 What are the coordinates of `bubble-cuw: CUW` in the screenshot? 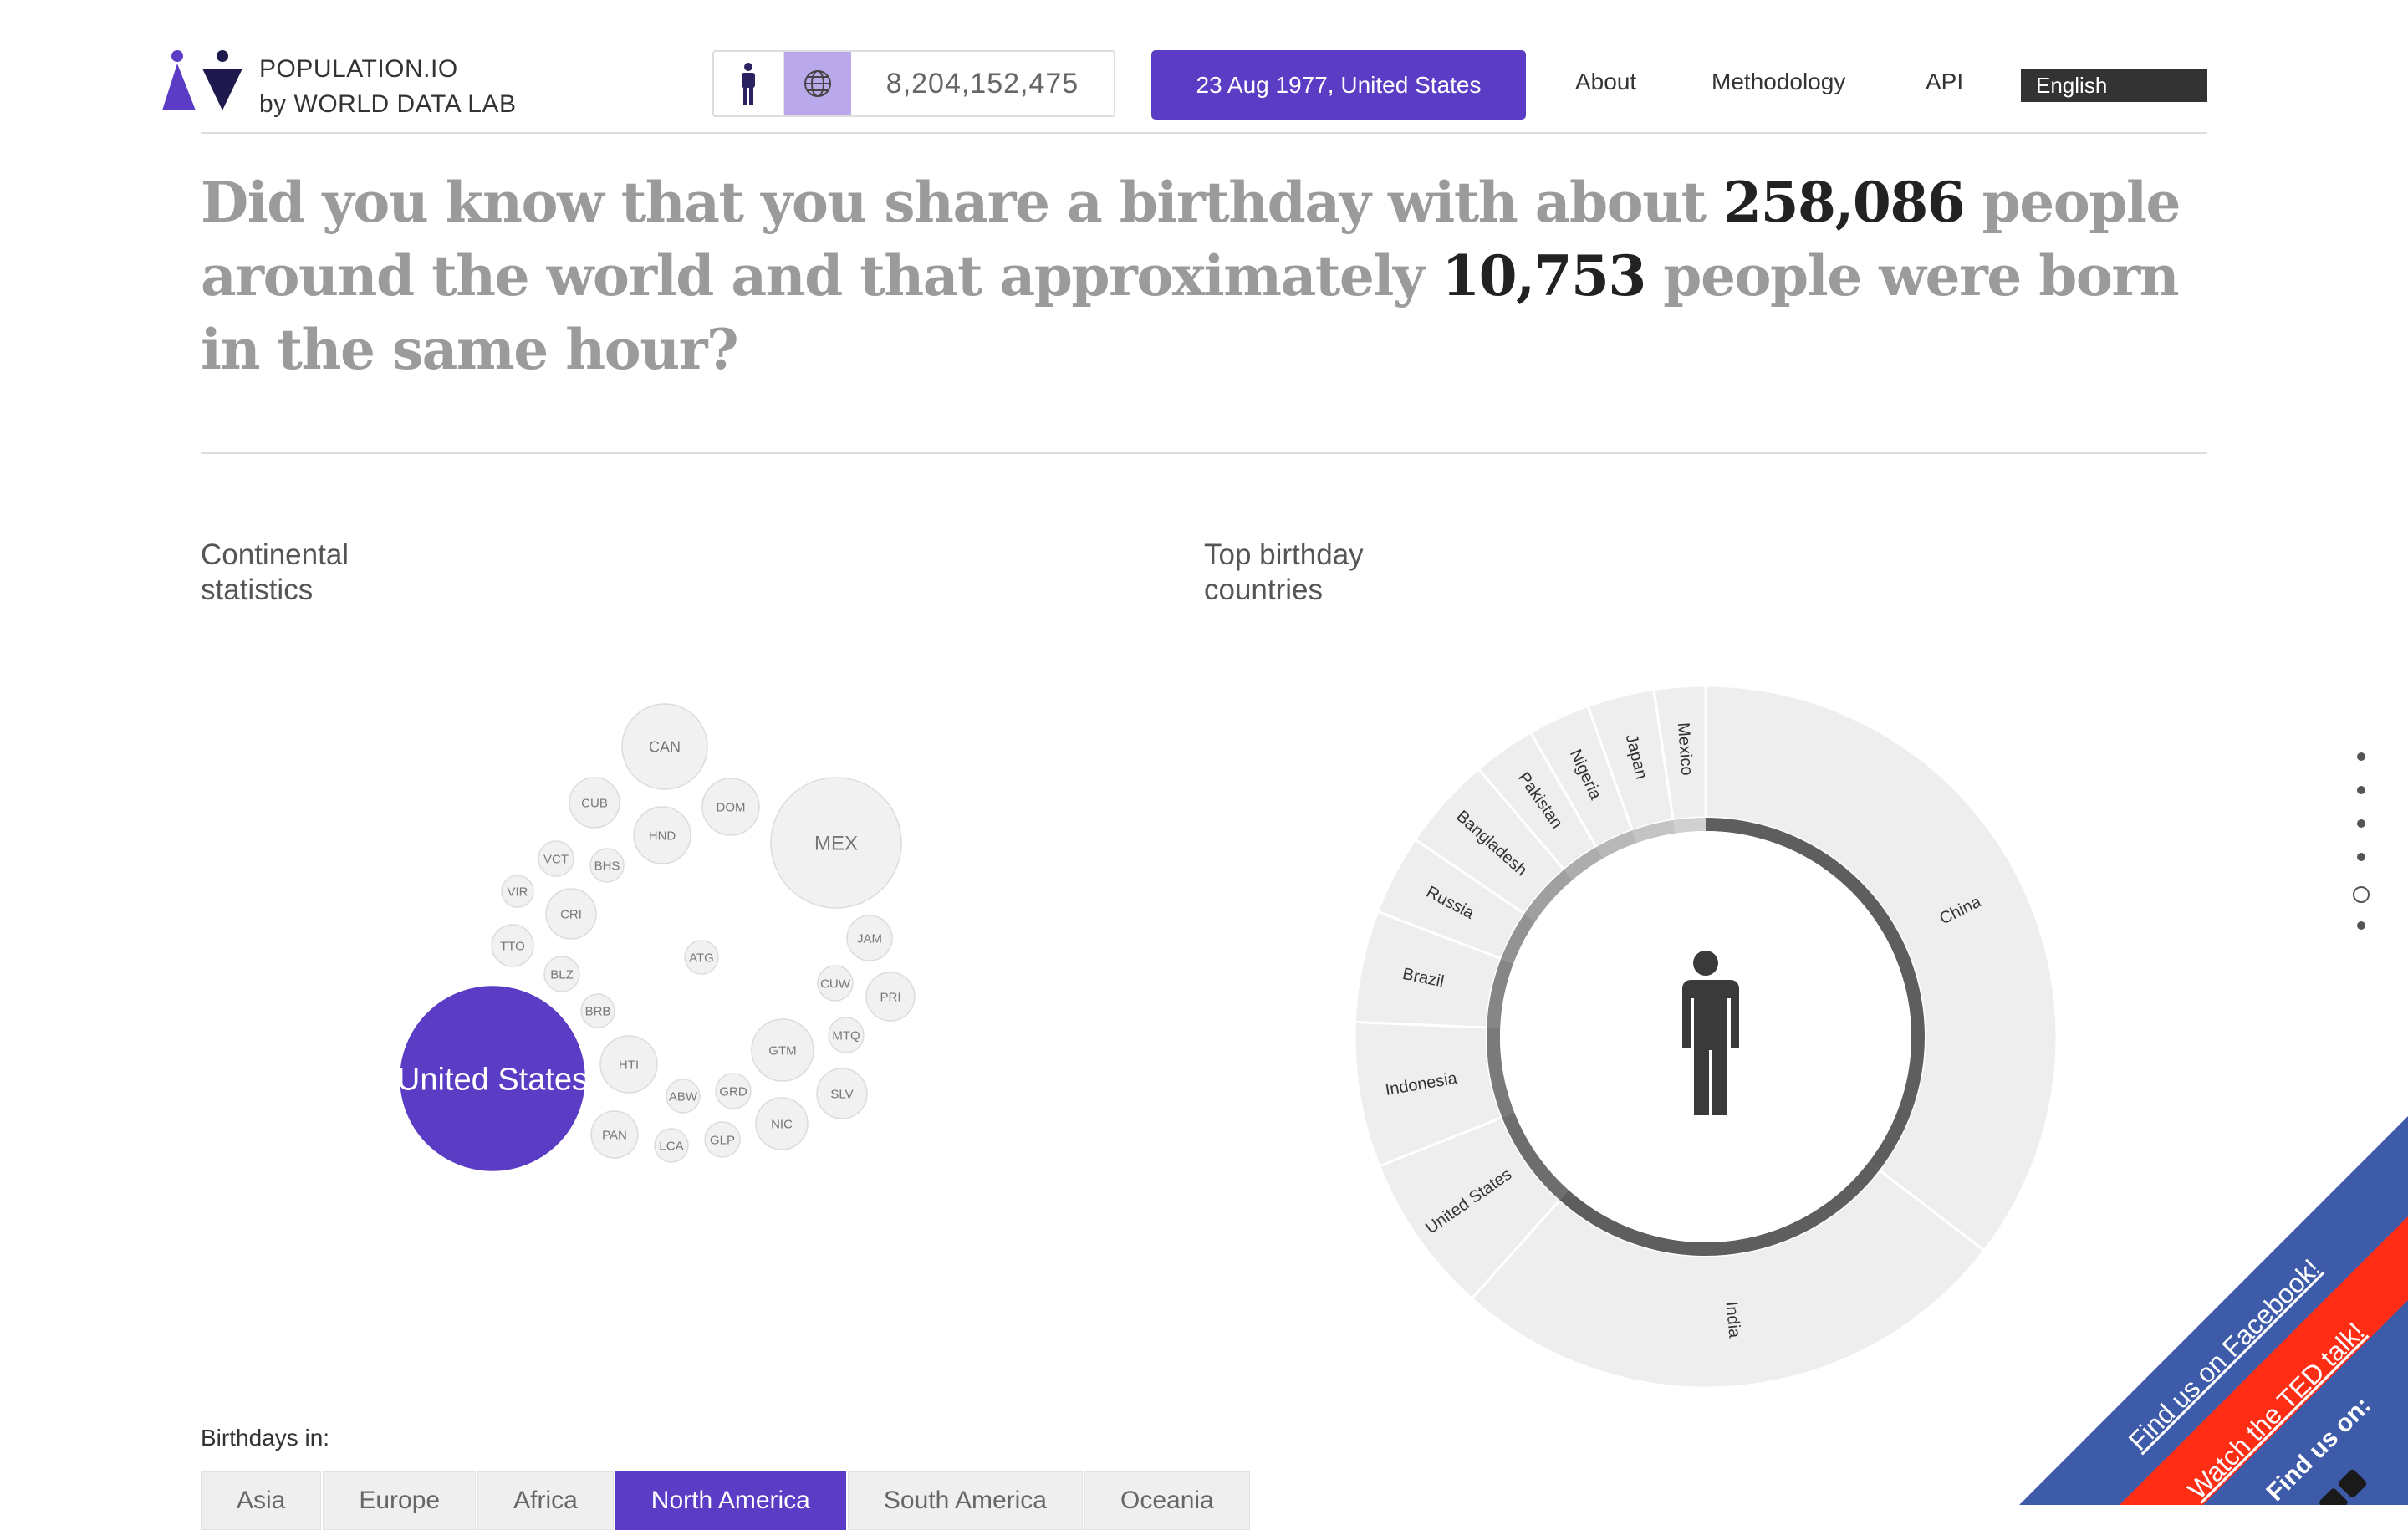 It's located at (836, 983).